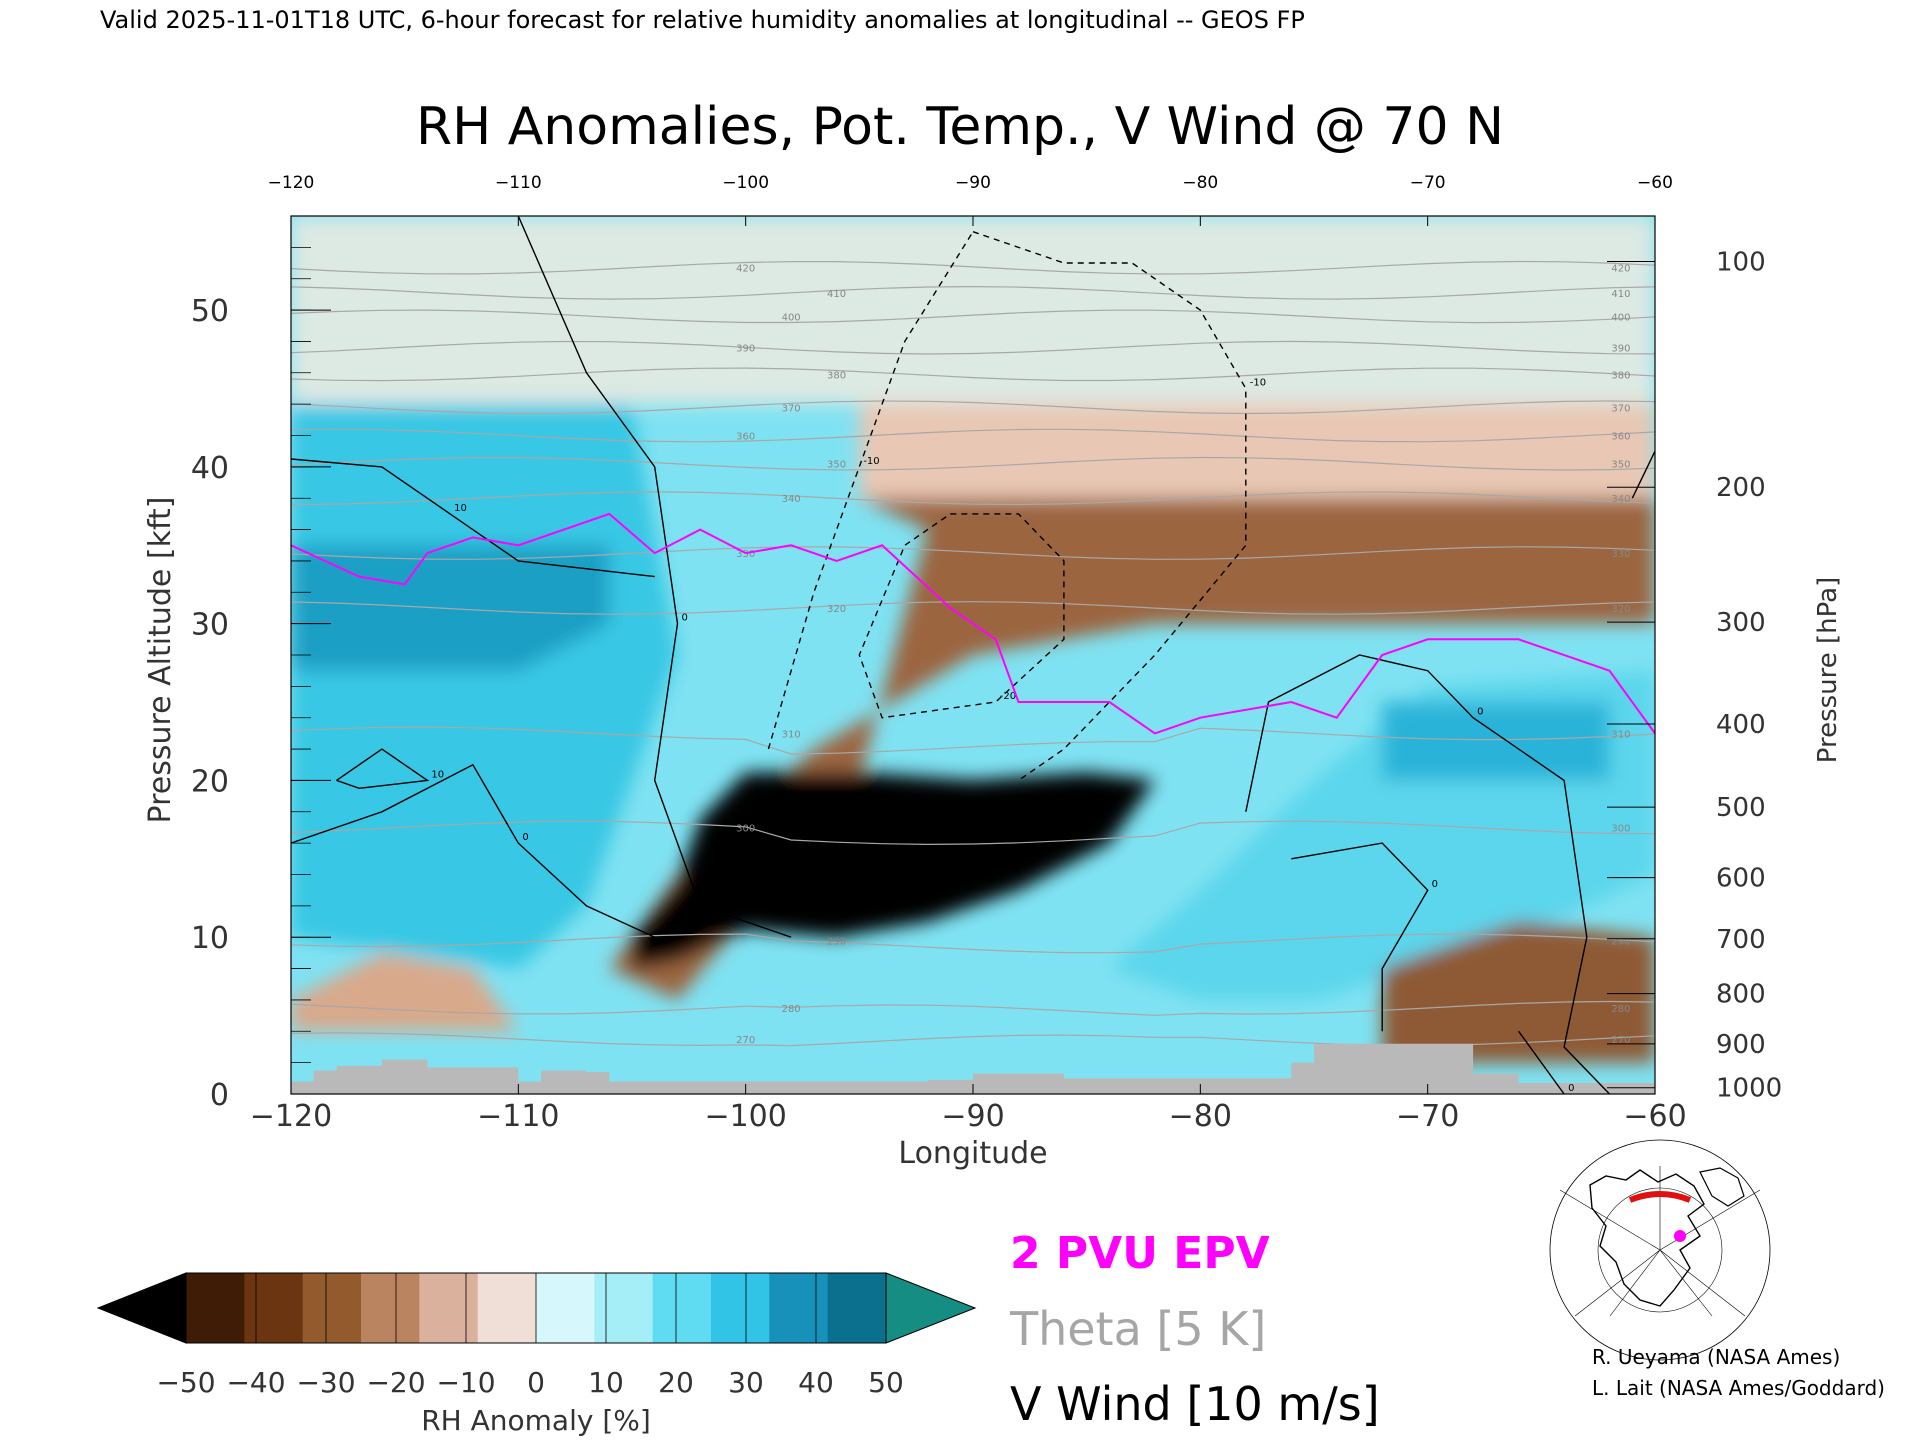 The height and width of the screenshot is (1444, 1920). Describe the element at coordinates (518, 183) in the screenshot. I see `x-tick-label-top: −110` at that location.